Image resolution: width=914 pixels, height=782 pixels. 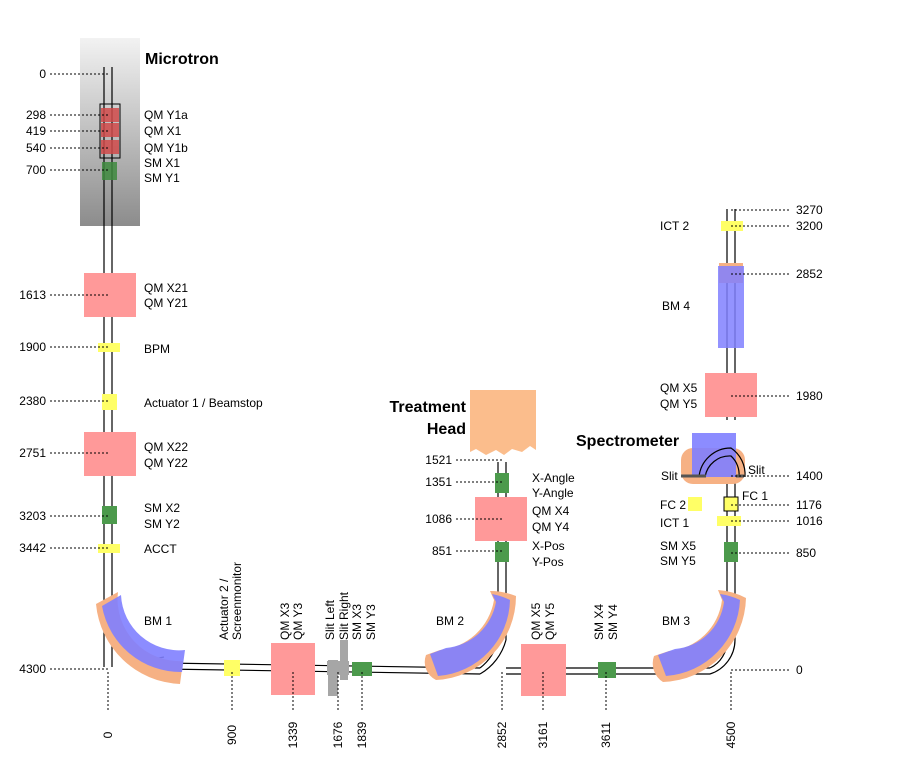 What do you see at coordinates (32, 453) in the screenshot?
I see `left-position: 2751` at bounding box center [32, 453].